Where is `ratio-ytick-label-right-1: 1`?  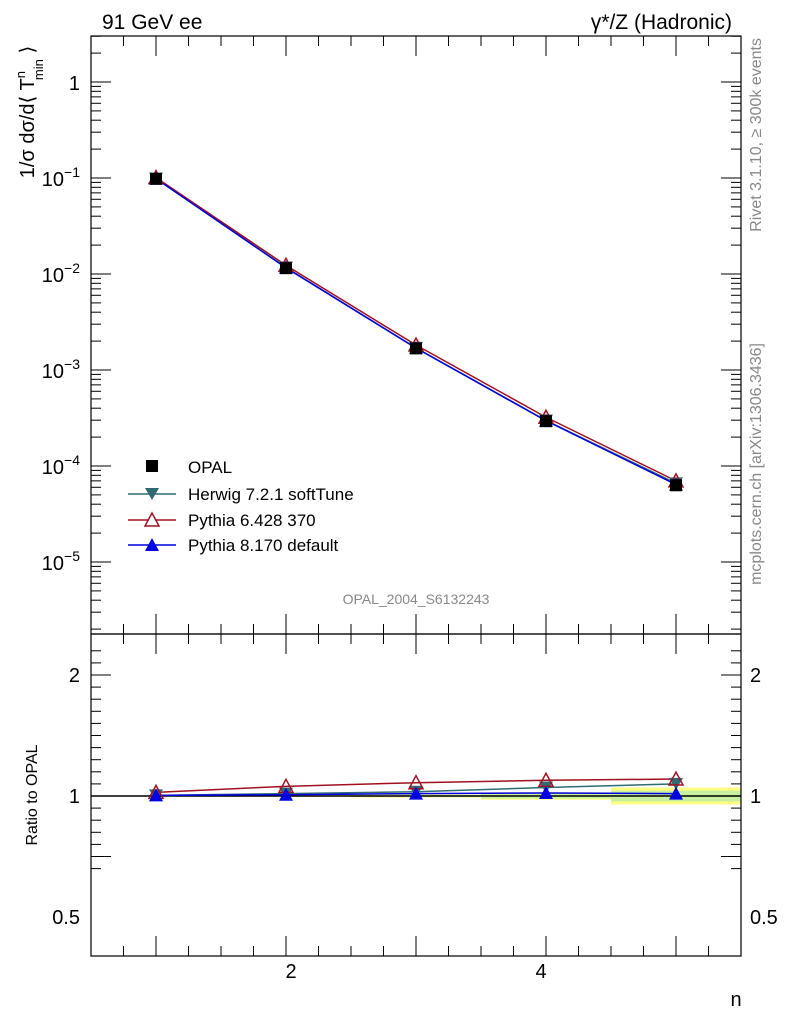
ratio-ytick-label-right-1: 1 is located at coordinates (755, 797).